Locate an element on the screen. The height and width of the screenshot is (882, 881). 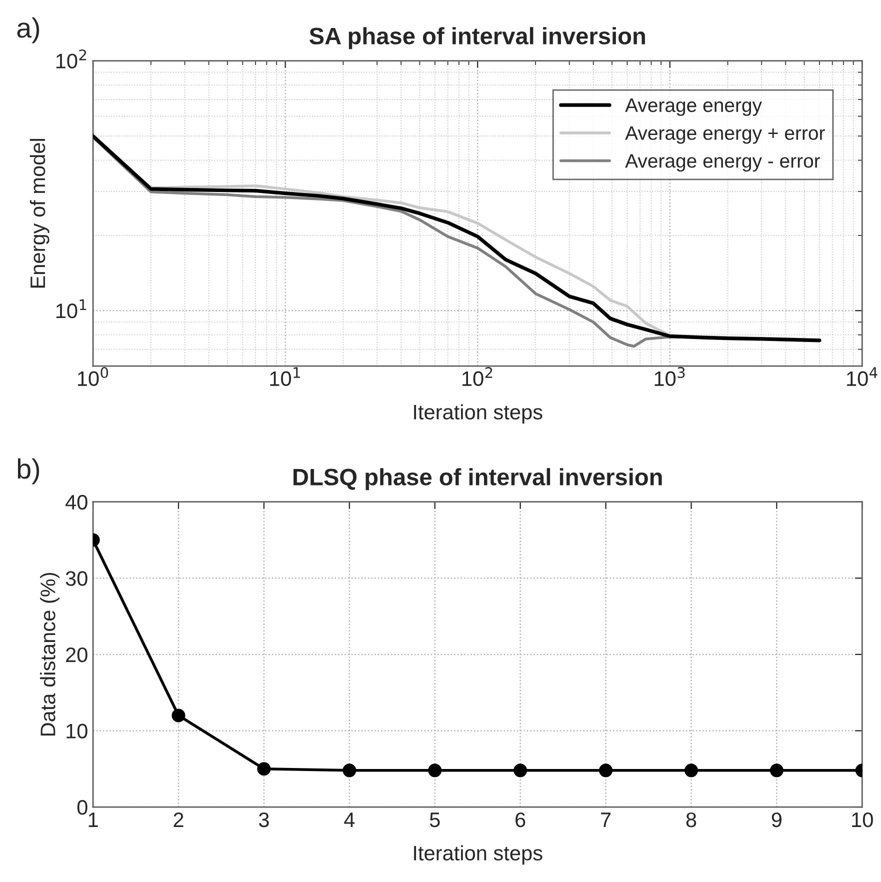
y-tick-label: 10$^{1}$ is located at coordinates (71, 308).